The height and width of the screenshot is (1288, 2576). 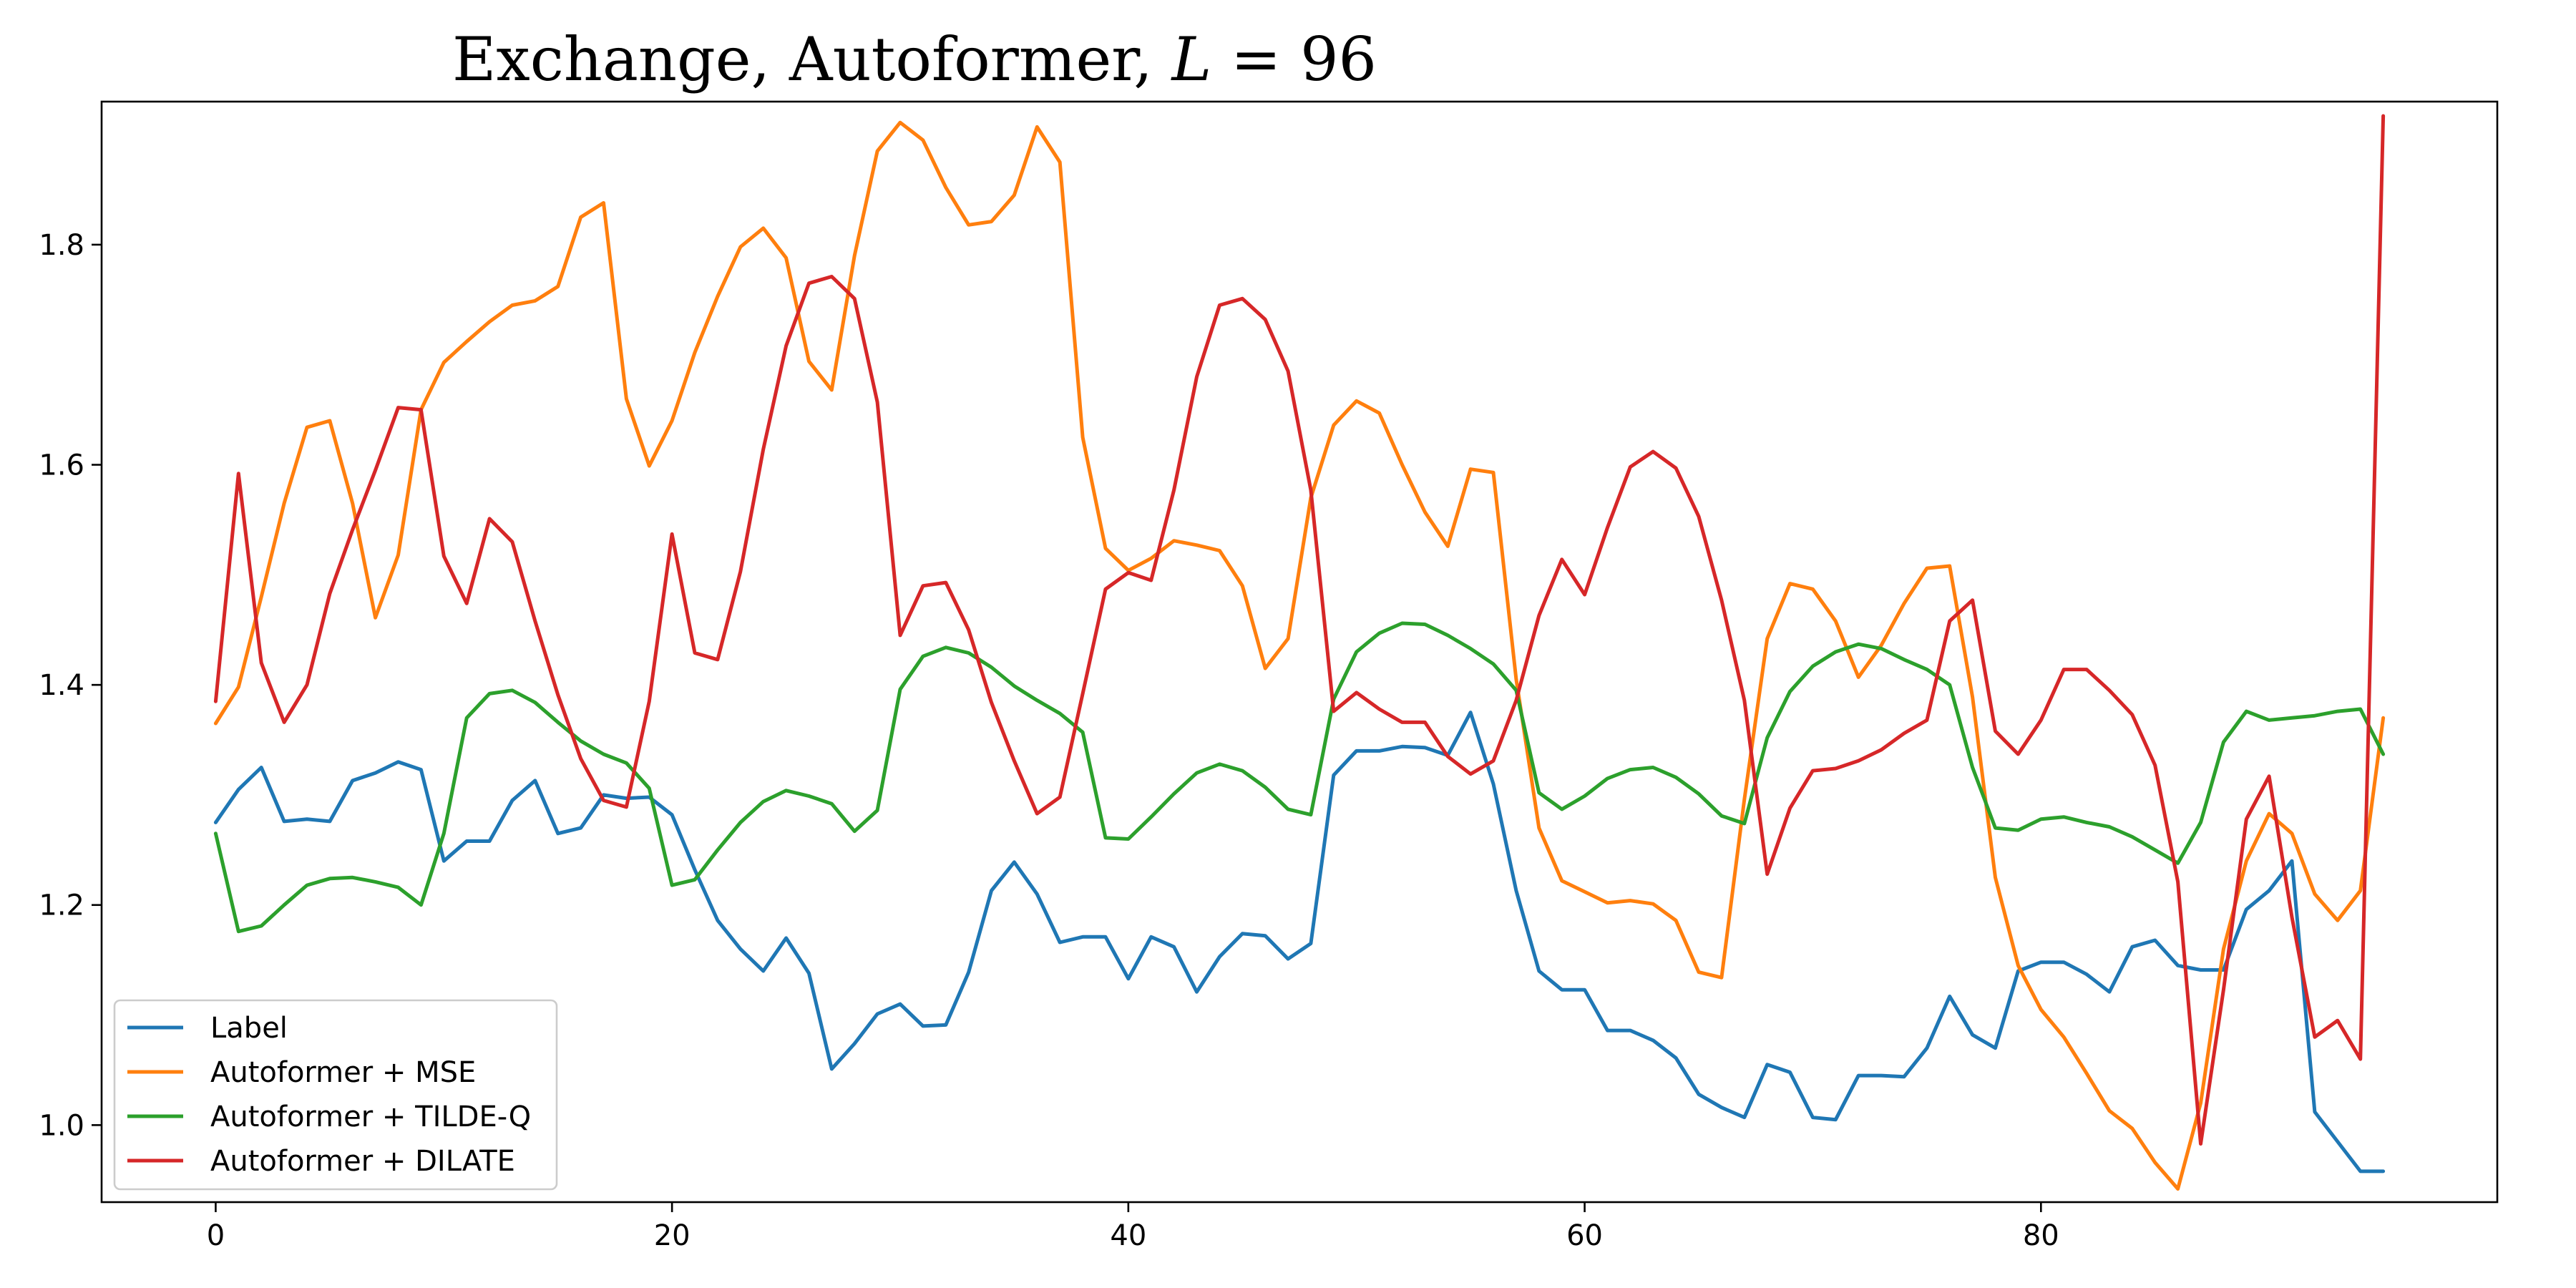 I want to click on chart-title-suffix: = 96, so click(x=1294, y=59).